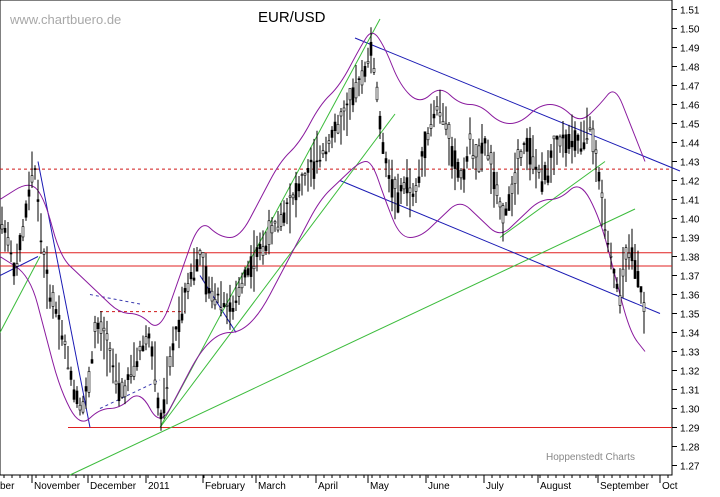  Describe the element at coordinates (379, 486) in the screenshot. I see `x-tick-label: May` at that location.